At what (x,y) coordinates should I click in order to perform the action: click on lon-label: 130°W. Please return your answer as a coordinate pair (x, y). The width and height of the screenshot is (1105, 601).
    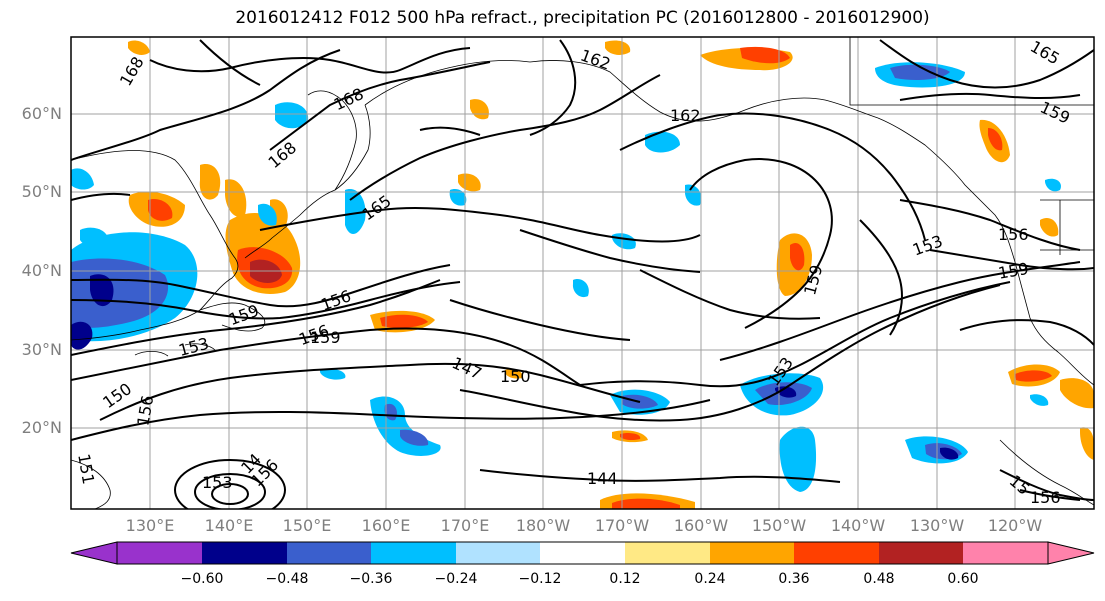
    Looking at the image, I should click on (937, 525).